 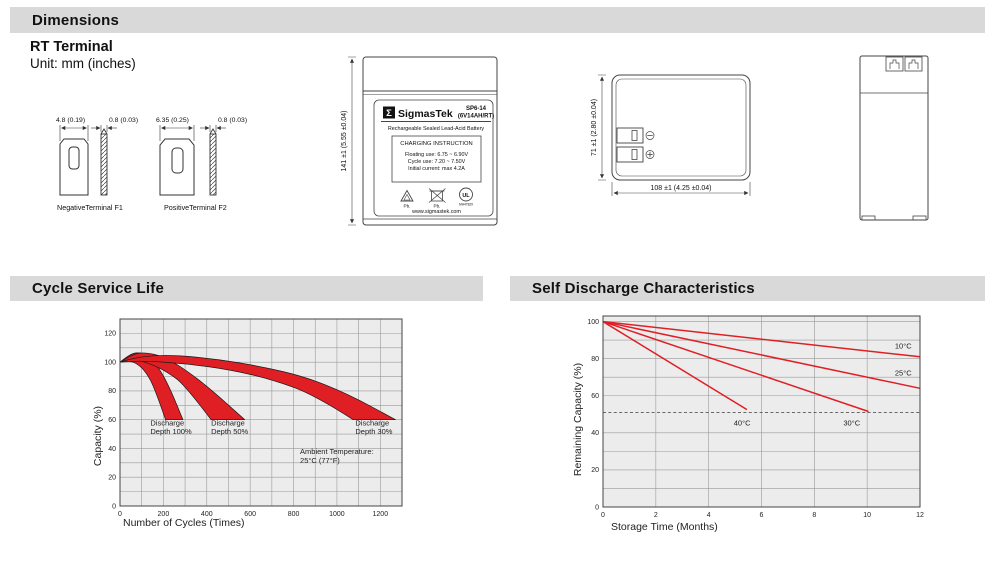 I want to click on recycle-pb-icon, so click(x=407, y=195).